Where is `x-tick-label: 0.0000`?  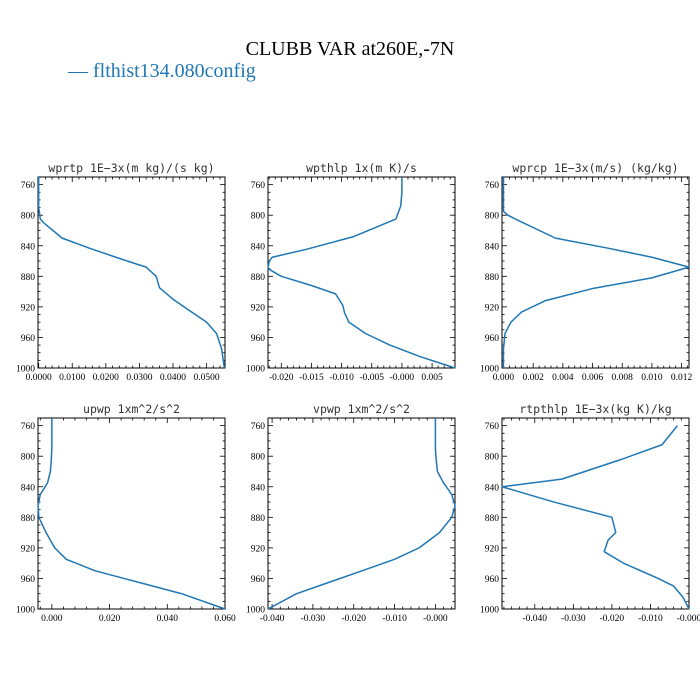 x-tick-label: 0.0000 is located at coordinates (39, 378).